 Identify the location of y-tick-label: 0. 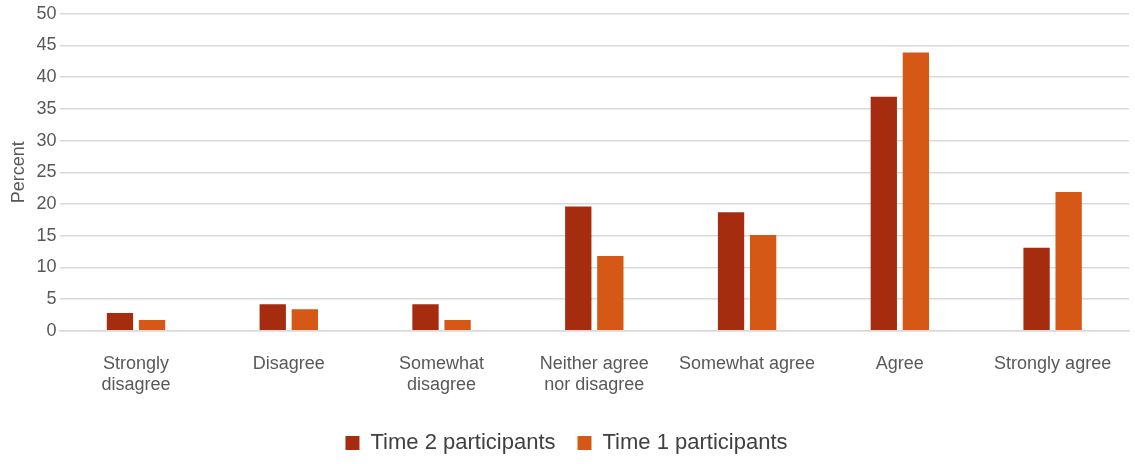
(51, 329).